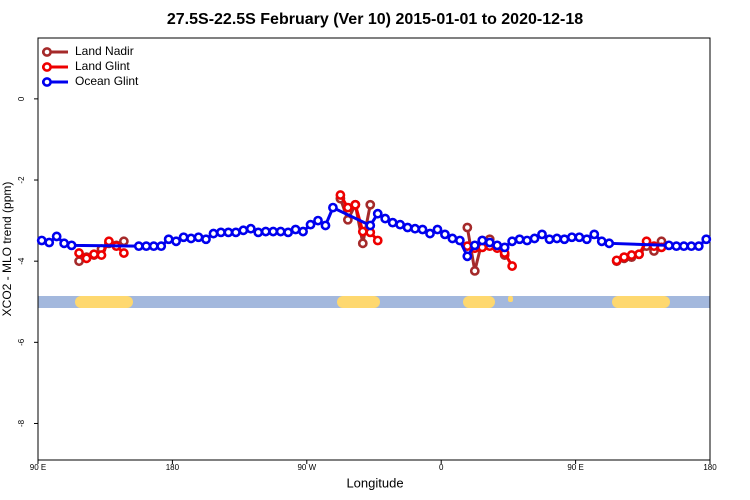 This screenshot has height=500, width=750. What do you see at coordinates (21, 423) in the screenshot?
I see `y-tick-label: -8` at bounding box center [21, 423].